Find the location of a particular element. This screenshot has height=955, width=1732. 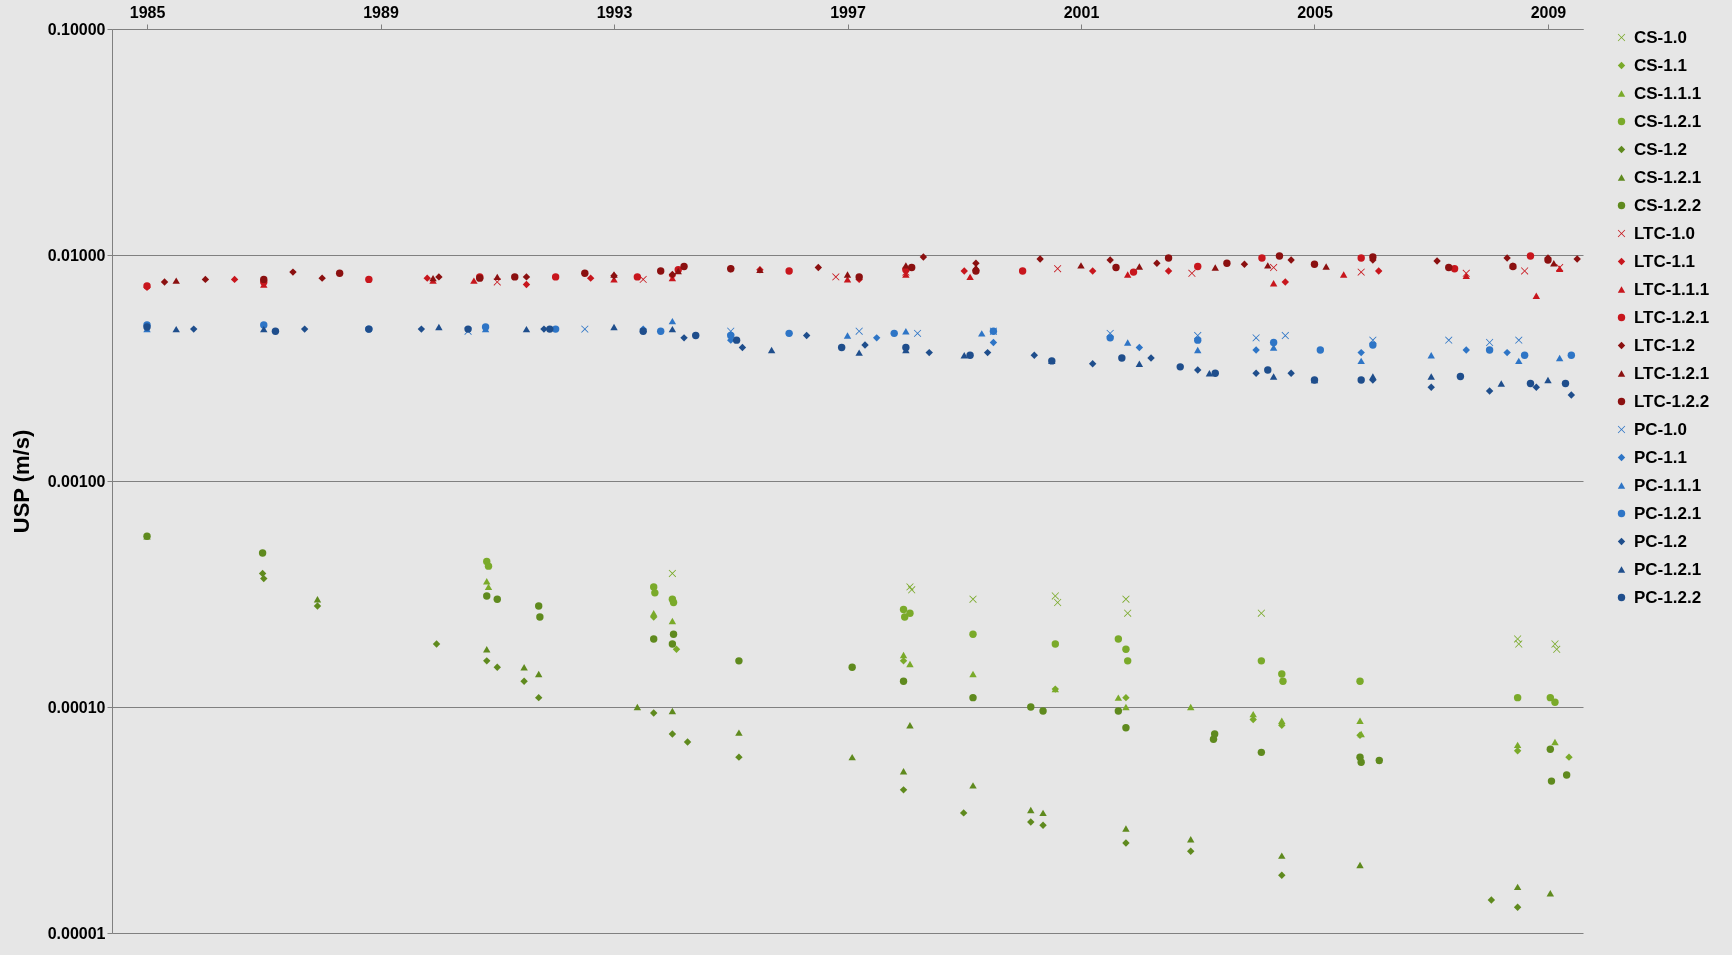

legend-label: CS-1.0 is located at coordinates (1660, 37).